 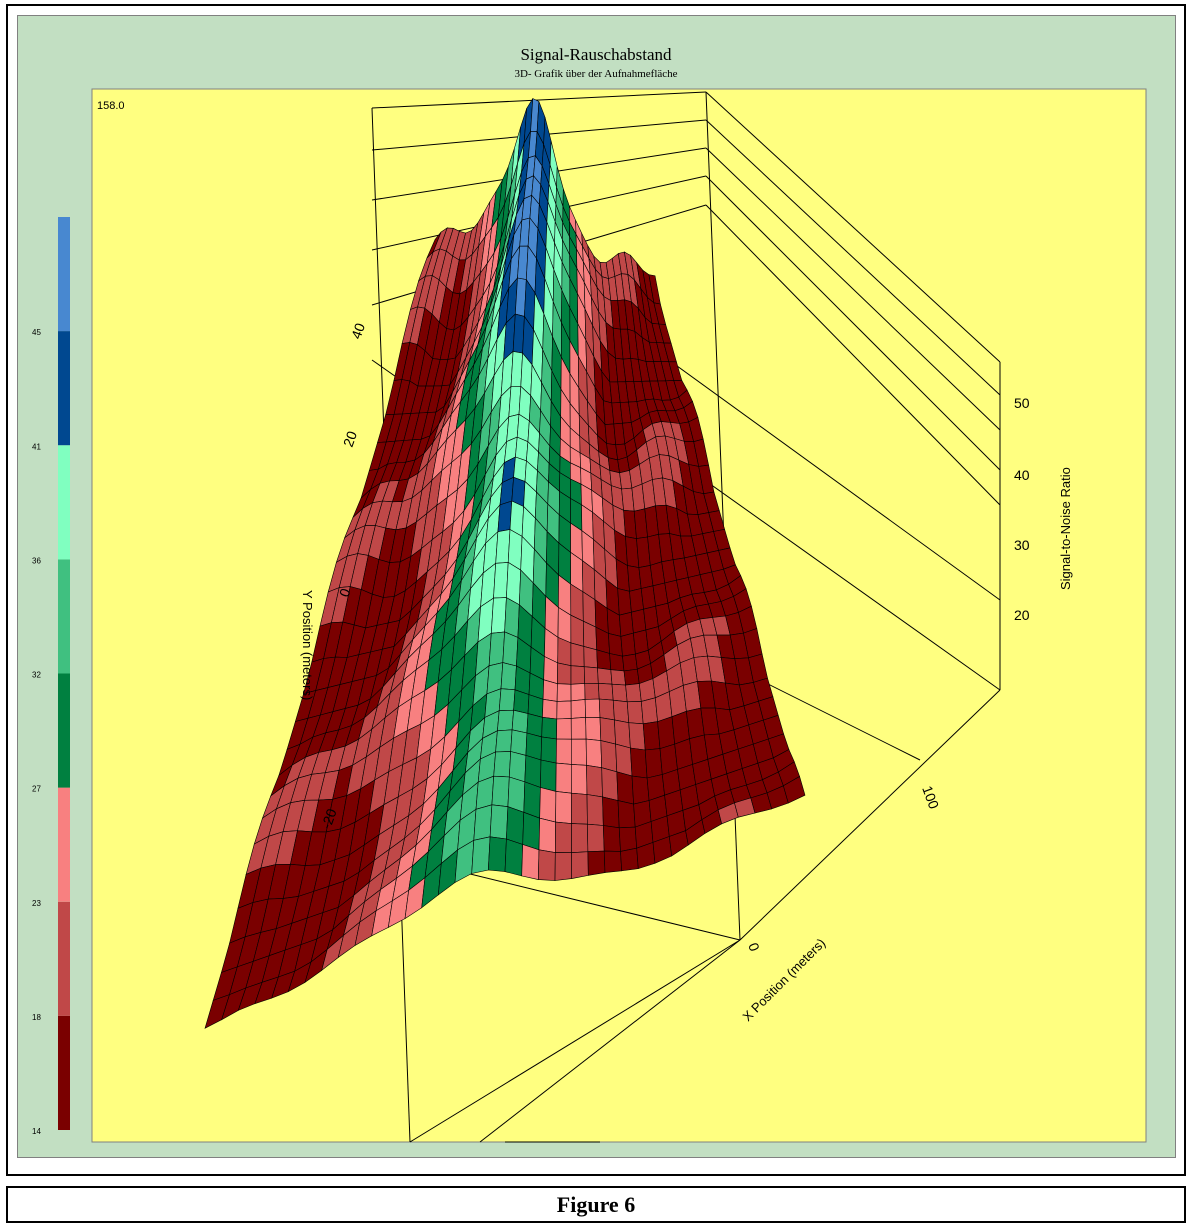 I want to click on z-tick-label: 50, so click(x=1022, y=403).